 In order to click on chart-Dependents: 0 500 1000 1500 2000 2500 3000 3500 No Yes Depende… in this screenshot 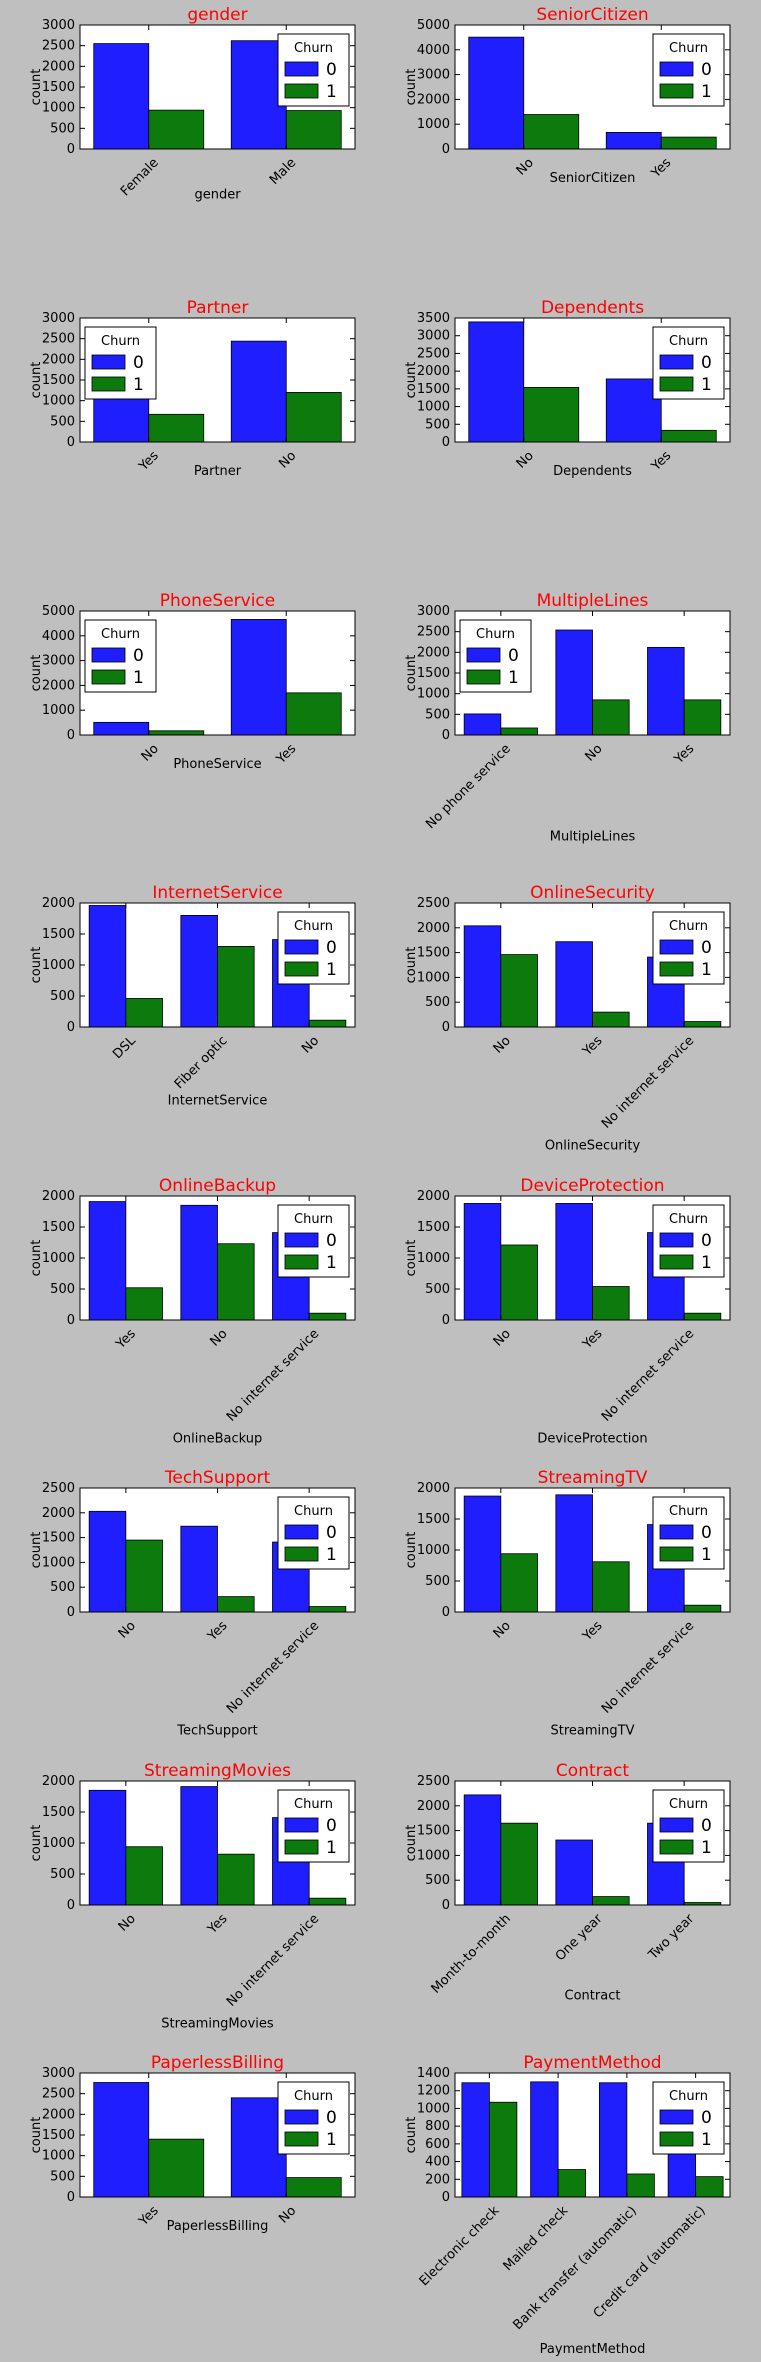, I will do `click(567, 388)`.